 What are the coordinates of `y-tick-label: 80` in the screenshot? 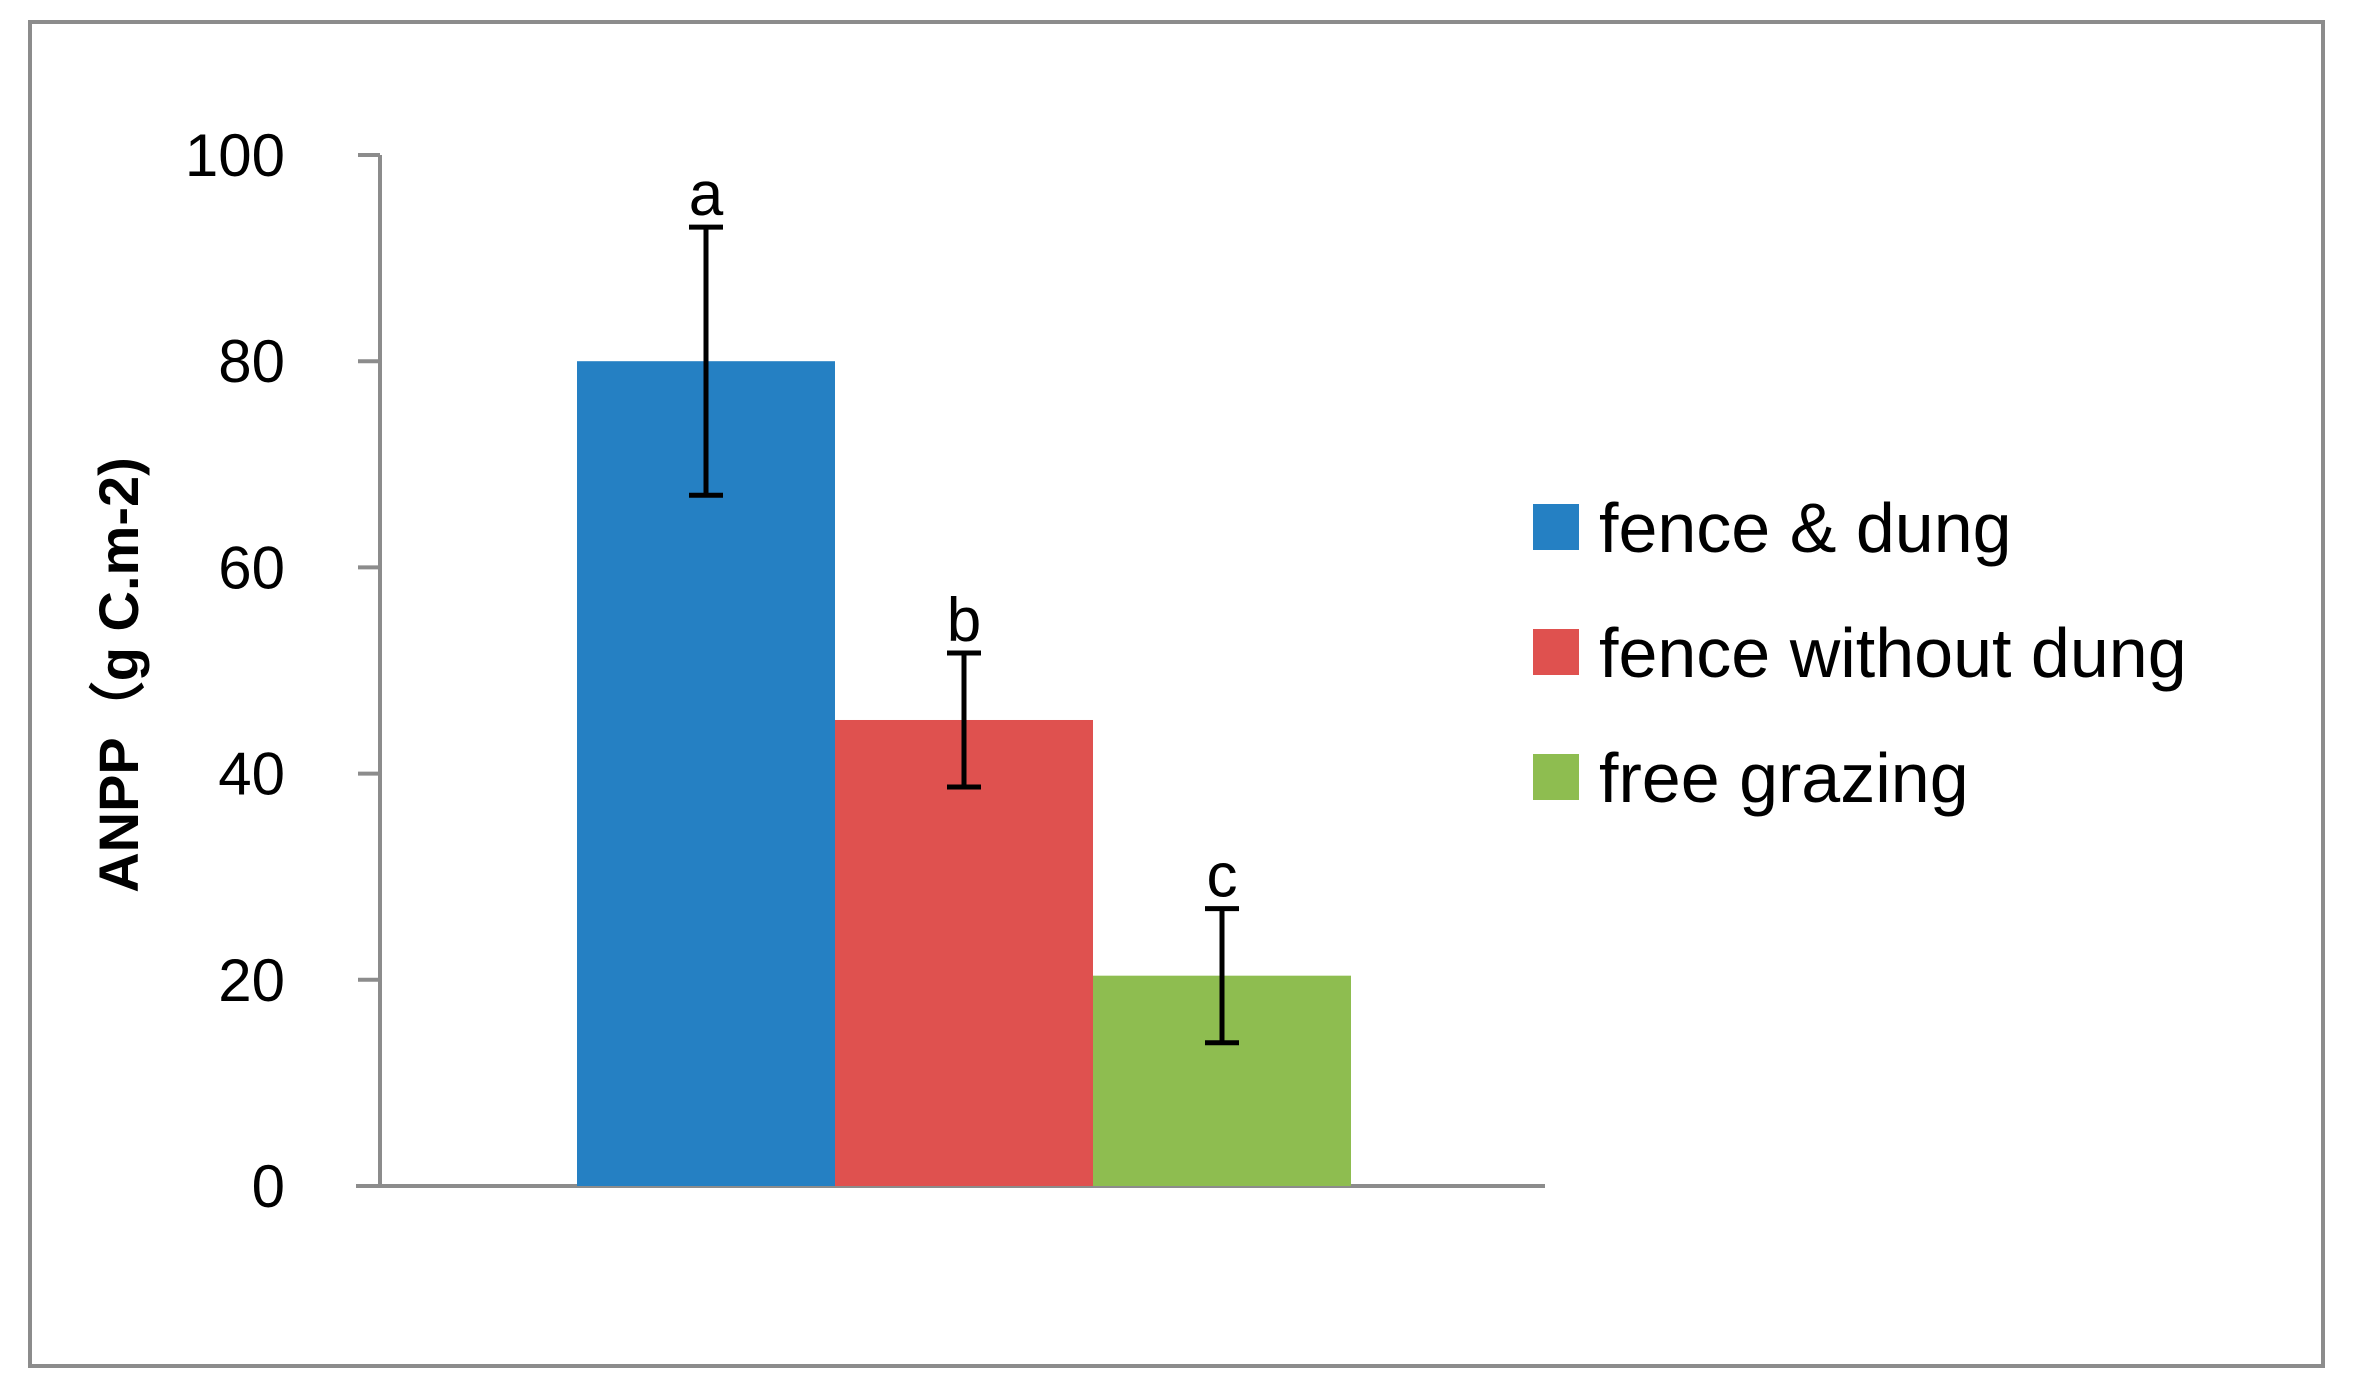 It's located at (251, 361).